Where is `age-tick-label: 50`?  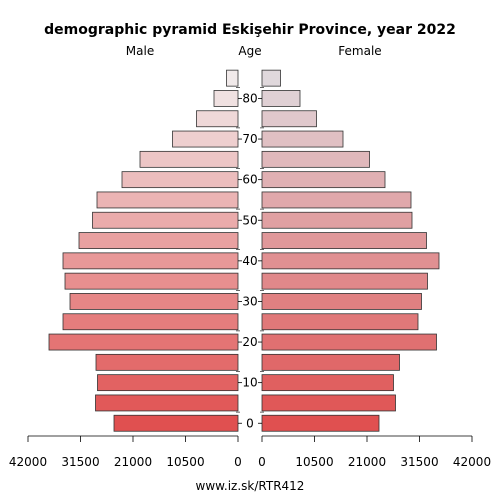 age-tick-label: 50 is located at coordinates (249, 220).